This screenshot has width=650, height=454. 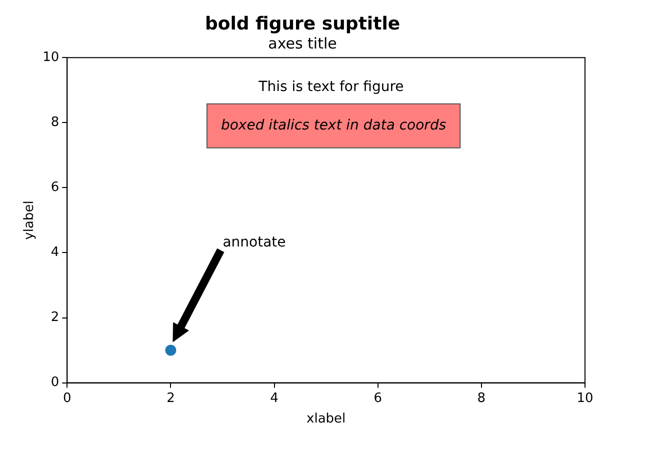 I want to click on y-axis-title: ylabel, so click(x=30, y=220).